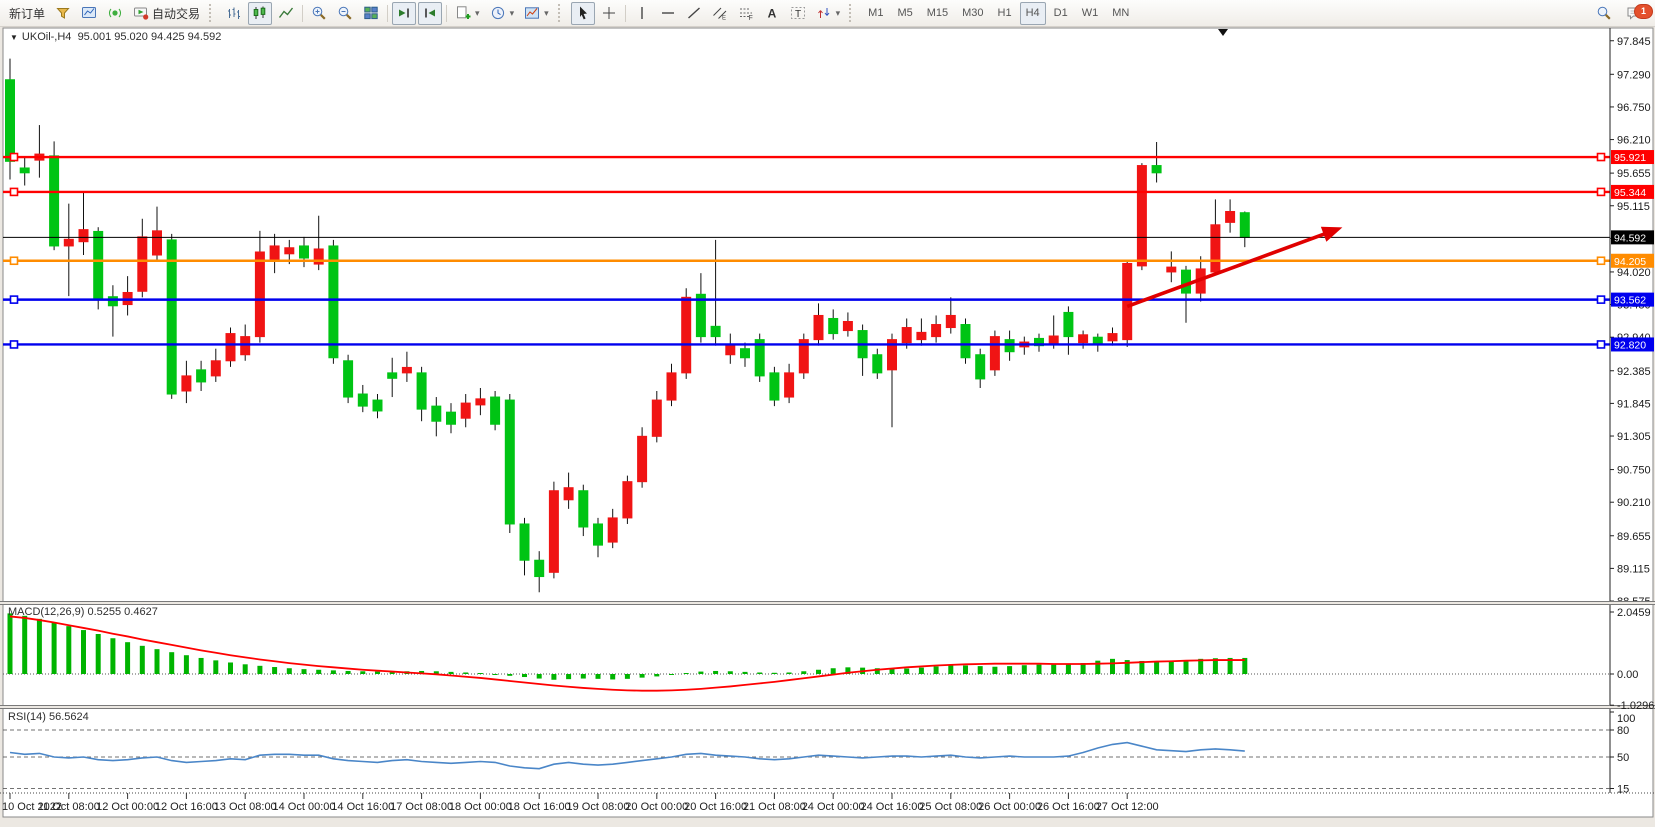 The image size is (1655, 827). What do you see at coordinates (746, 13) in the screenshot?
I see `fibonacci-button: F` at bounding box center [746, 13].